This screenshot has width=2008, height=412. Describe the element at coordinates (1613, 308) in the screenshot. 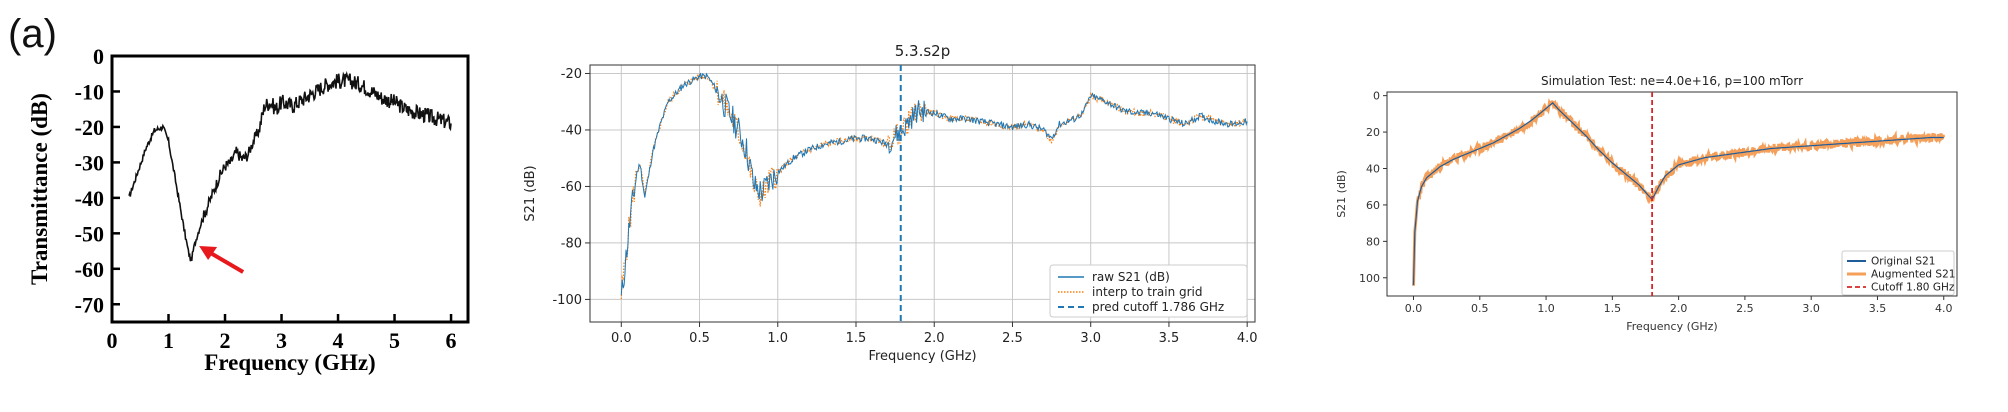

I see `chart-3-xtick-label: 1.5` at that location.